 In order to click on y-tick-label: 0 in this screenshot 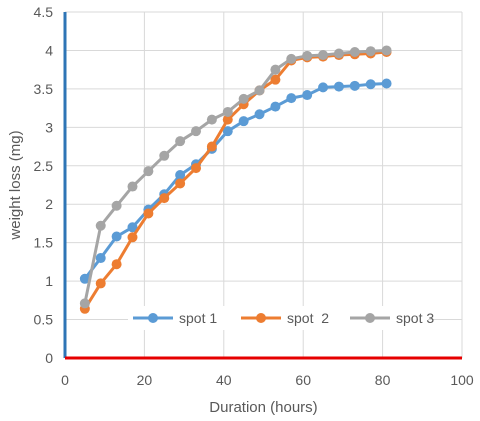, I will do `click(49, 358)`.